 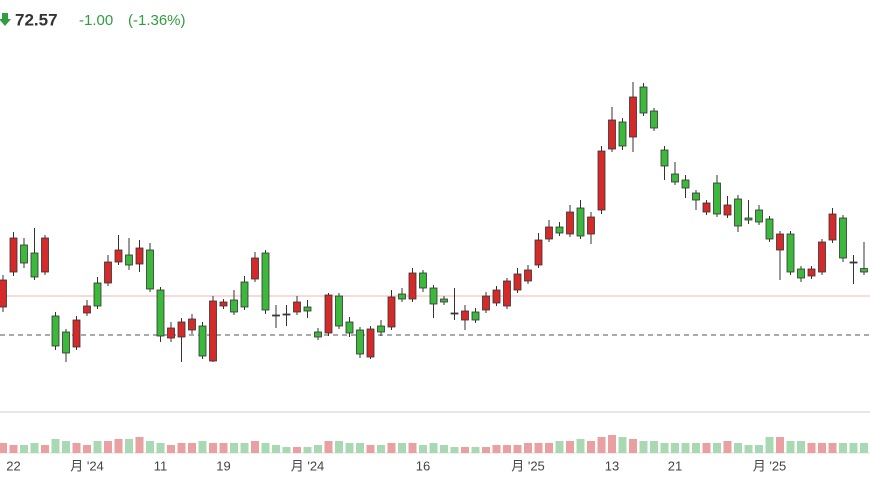 What do you see at coordinates (13, 465) in the screenshot?
I see `x-tick-label: 22` at bounding box center [13, 465].